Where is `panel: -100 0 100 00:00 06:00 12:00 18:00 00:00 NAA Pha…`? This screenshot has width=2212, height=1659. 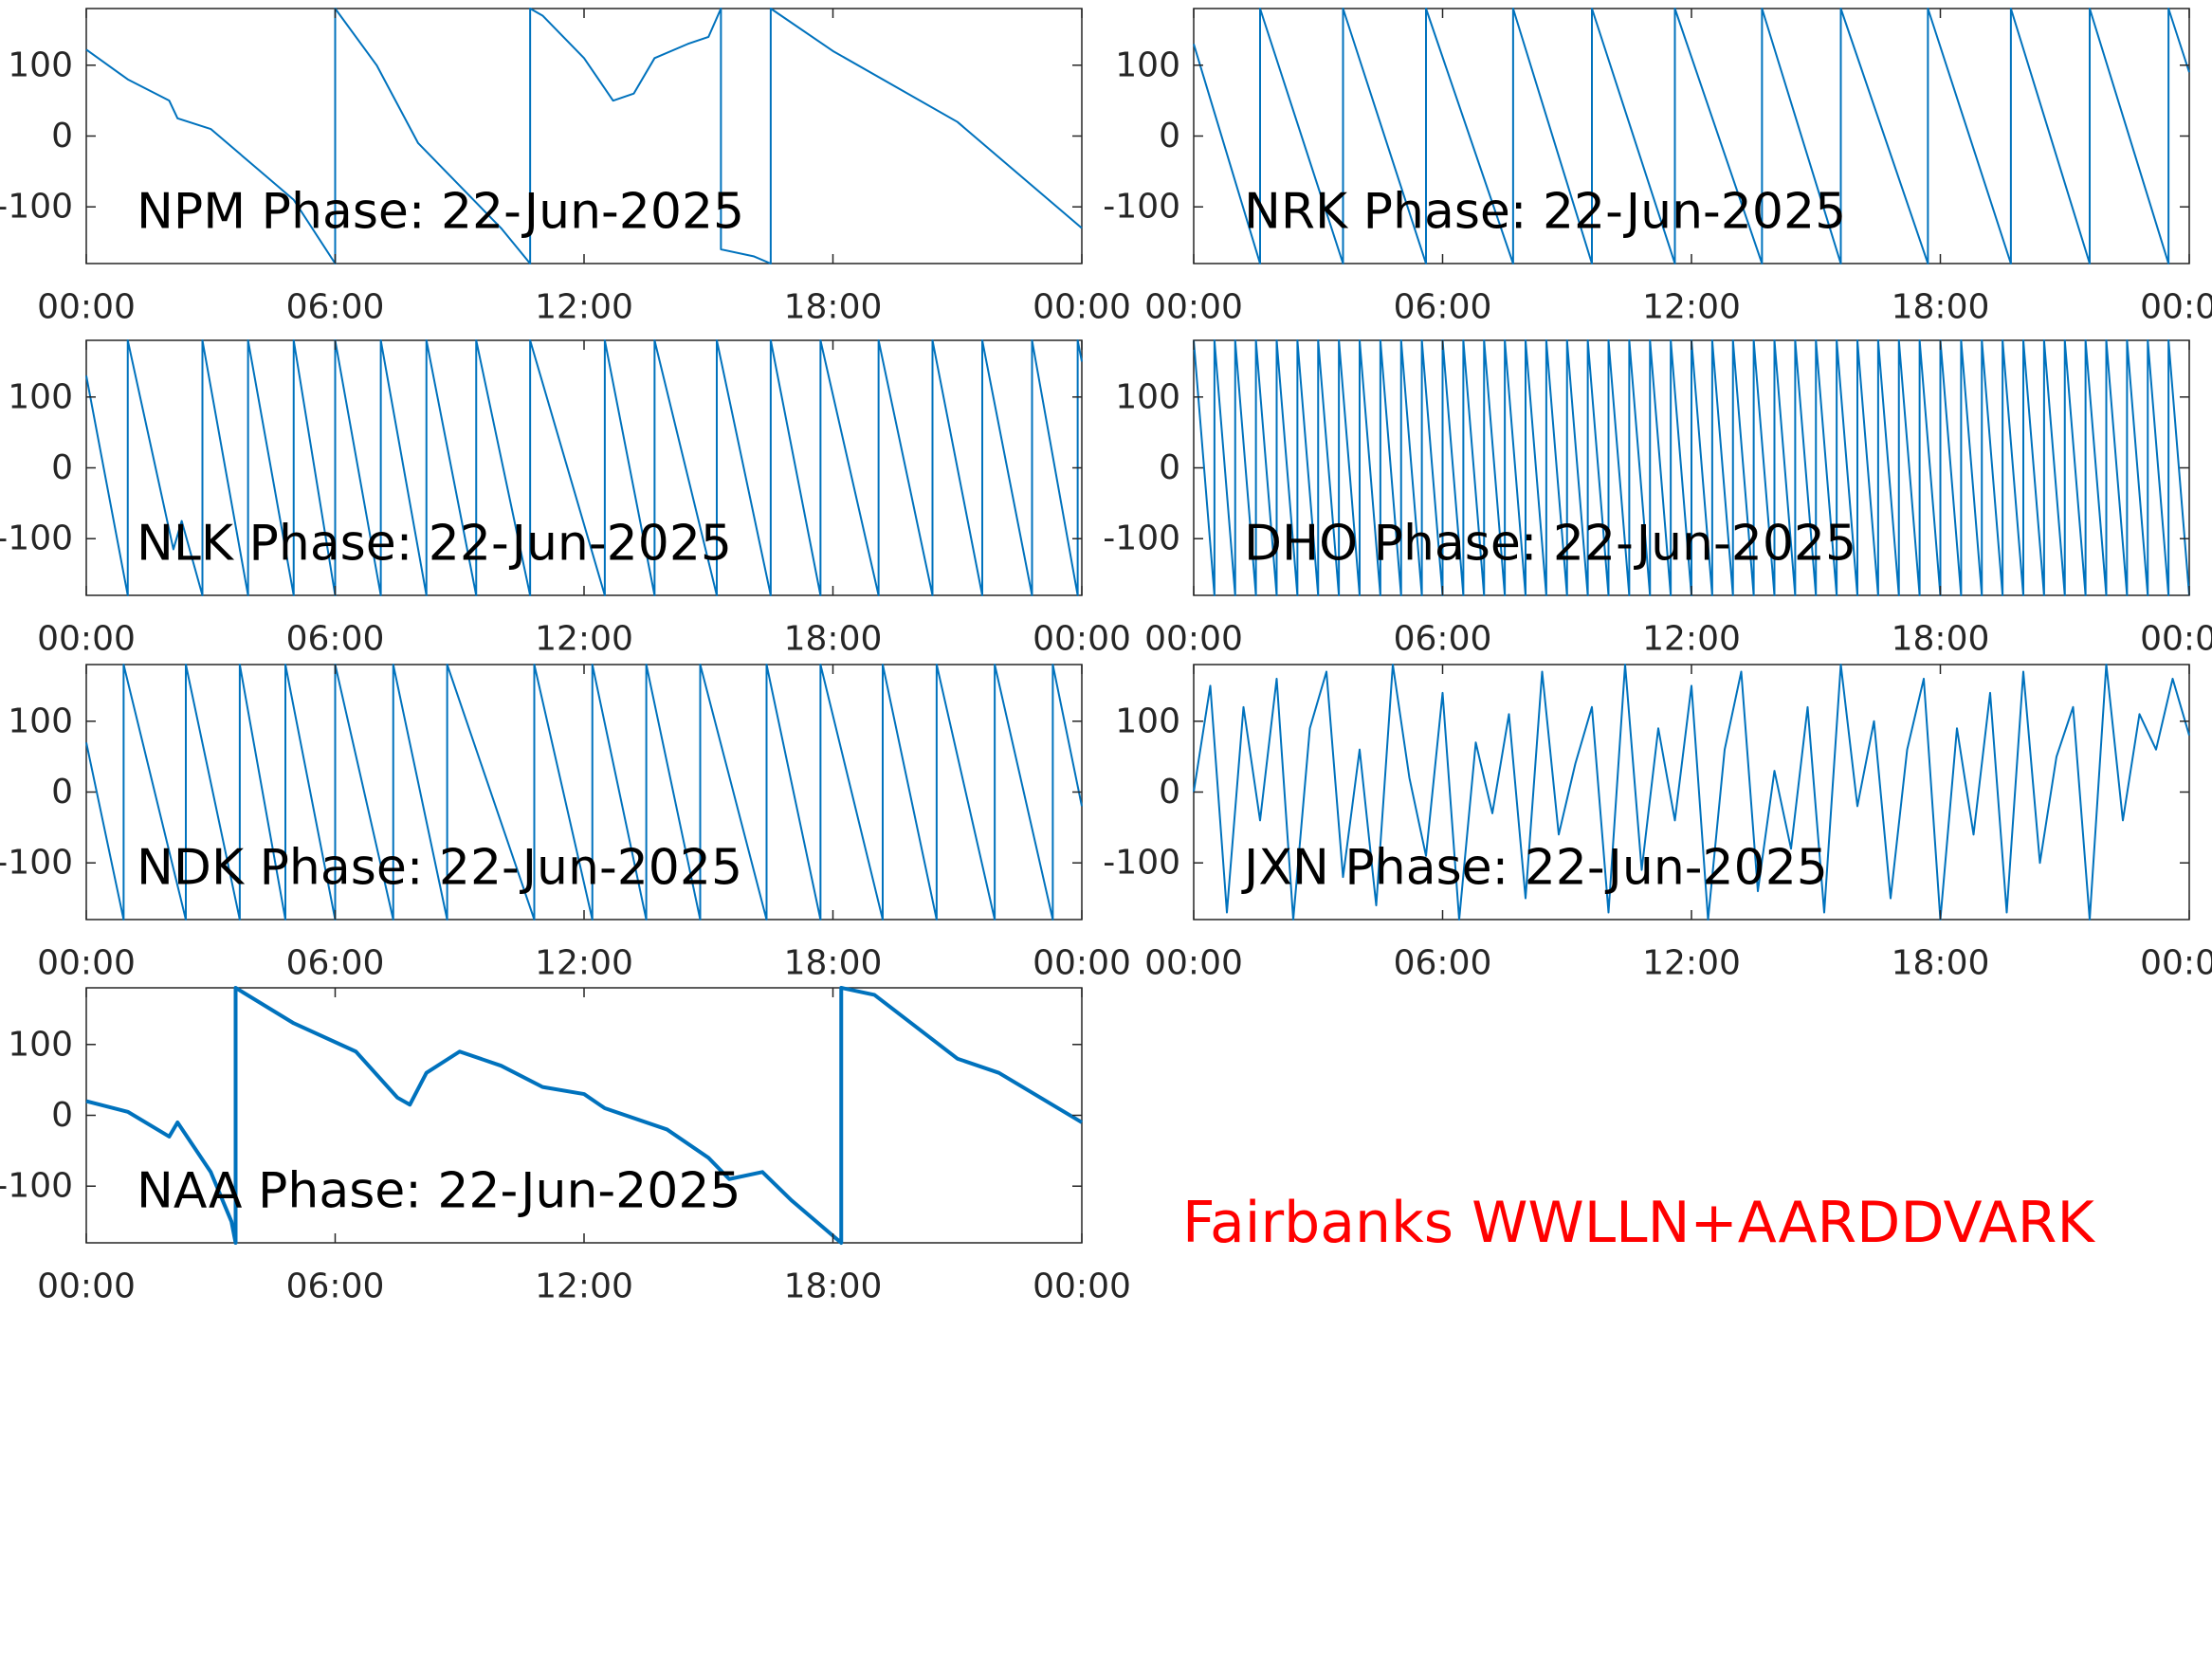
panel: -100 0 100 00:00 06:00 12:00 18:00 00:00 NAA Pha… is located at coordinates (565, 1146).